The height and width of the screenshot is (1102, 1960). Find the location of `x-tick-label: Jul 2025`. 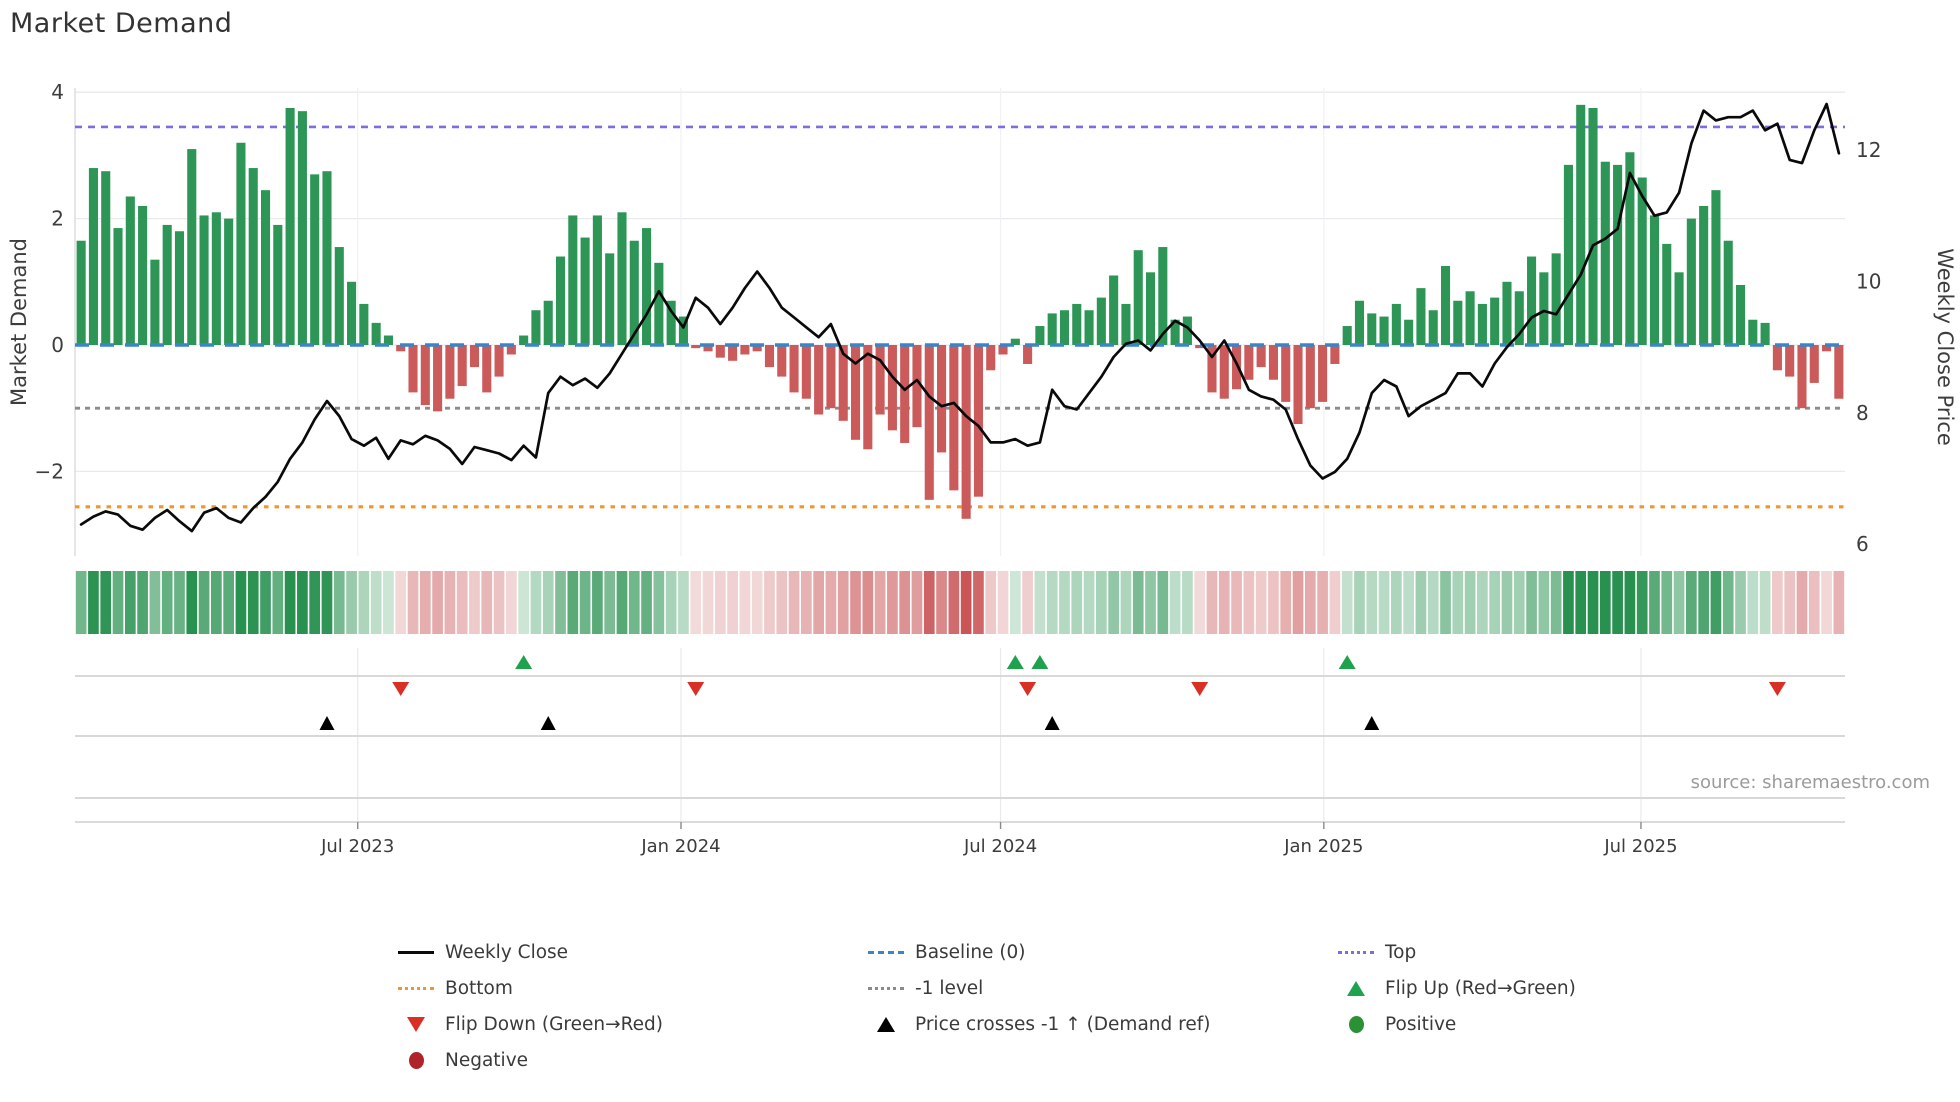

x-tick-label: Jul 2025 is located at coordinates (1640, 846).